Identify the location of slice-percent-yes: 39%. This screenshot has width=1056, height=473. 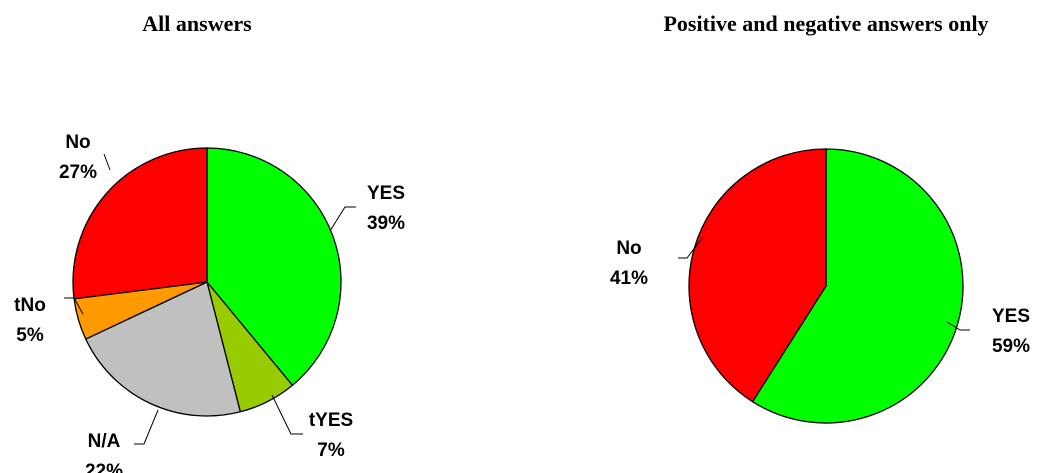
(386, 223).